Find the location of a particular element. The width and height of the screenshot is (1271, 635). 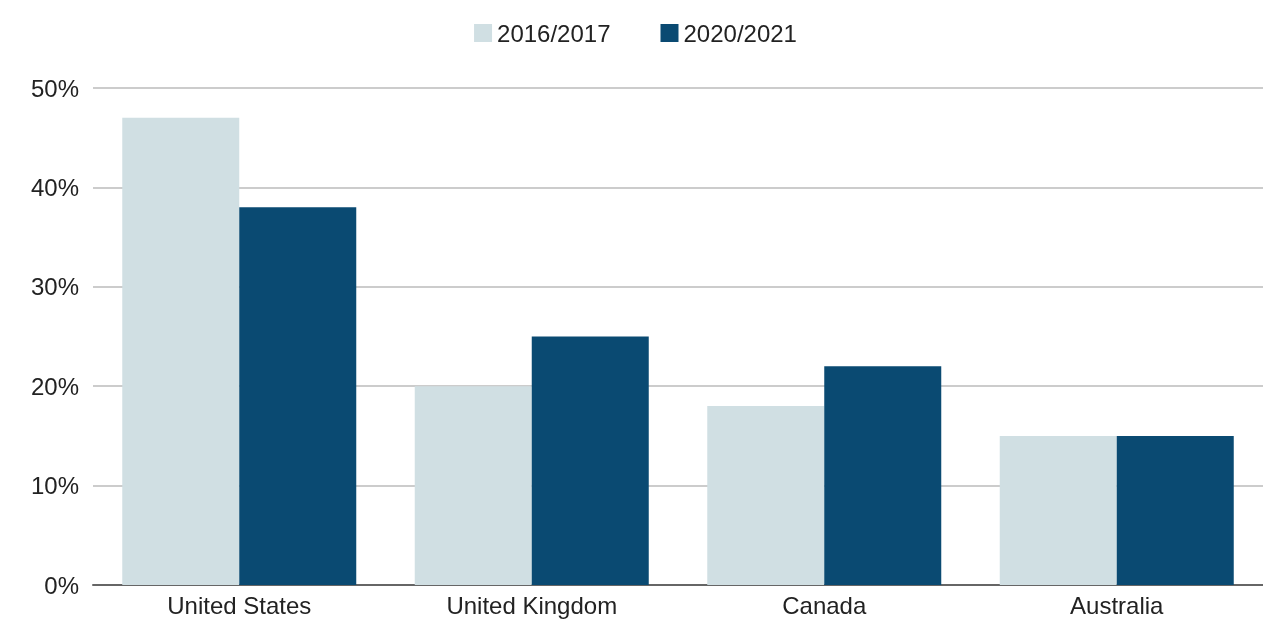

x-tick-label: United States is located at coordinates (239, 605).